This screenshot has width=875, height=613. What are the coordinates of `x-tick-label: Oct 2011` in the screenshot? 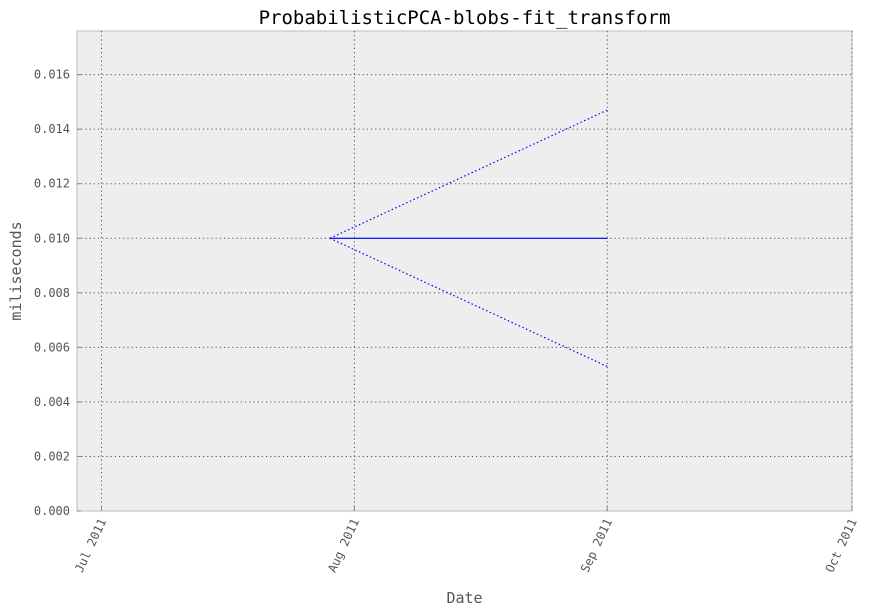 It's located at (841, 545).